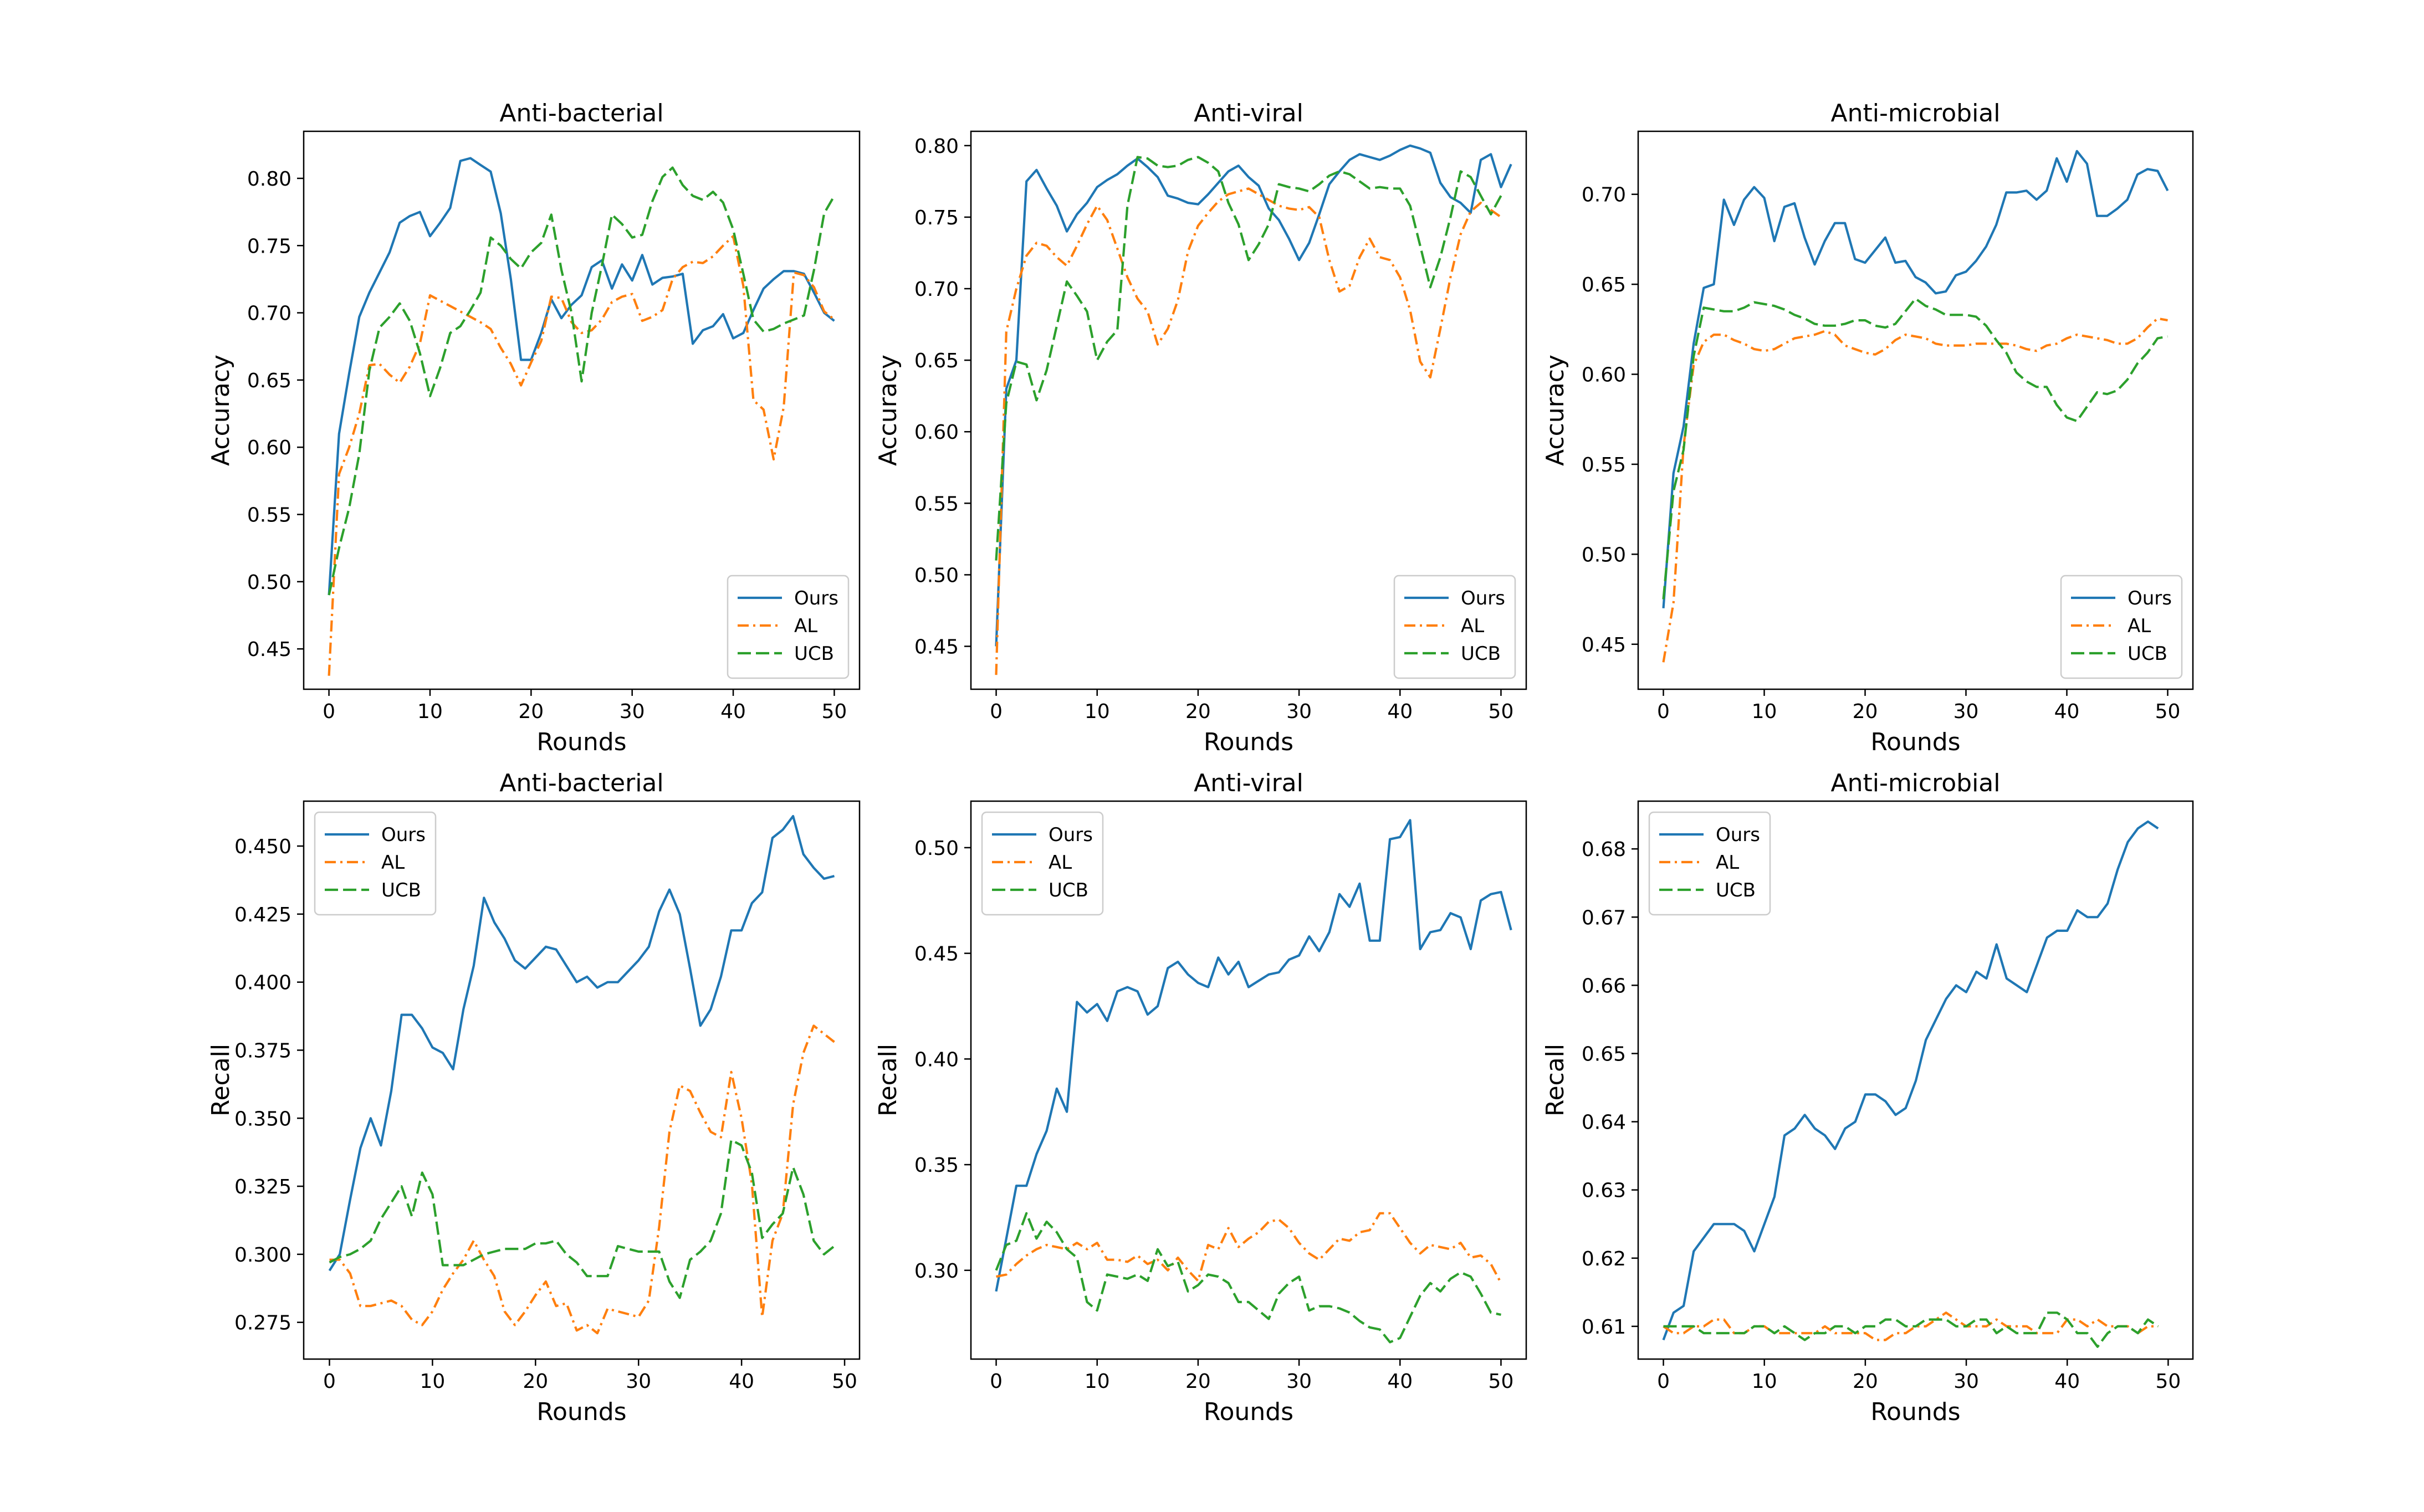 This screenshot has height=1512, width=2424. What do you see at coordinates (936, 1060) in the screenshot?
I see `y-tick-label: 0.40` at bounding box center [936, 1060].